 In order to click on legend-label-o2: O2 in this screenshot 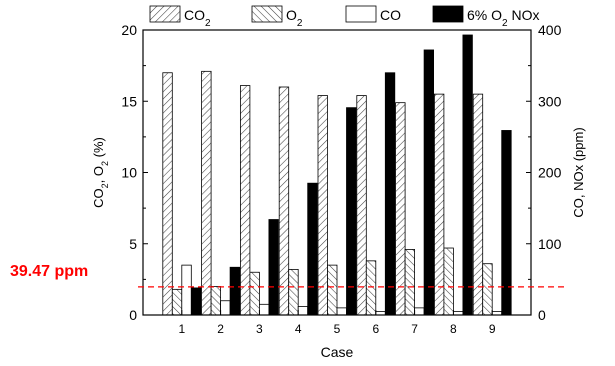, I will do `click(294, 18)`.